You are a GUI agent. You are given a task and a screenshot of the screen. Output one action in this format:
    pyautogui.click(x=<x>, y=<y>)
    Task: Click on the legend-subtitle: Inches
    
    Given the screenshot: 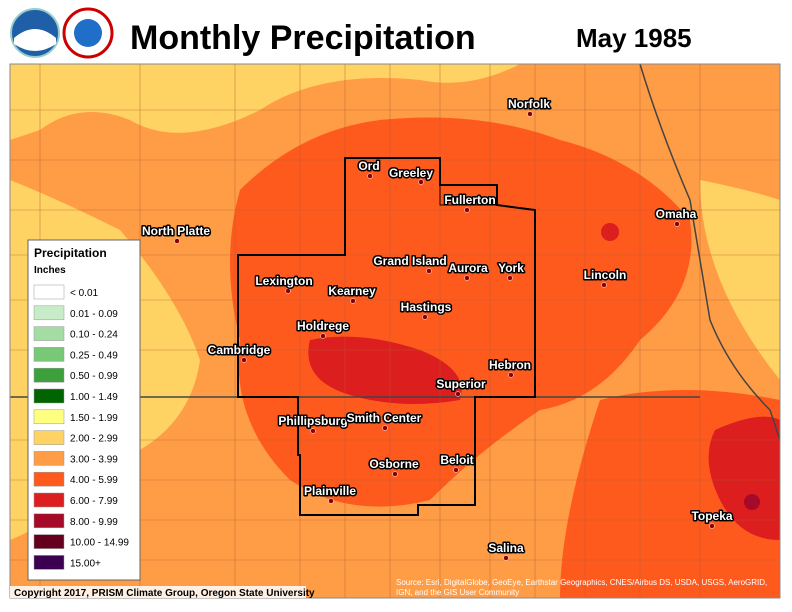 What is the action you would take?
    pyautogui.click(x=50, y=270)
    